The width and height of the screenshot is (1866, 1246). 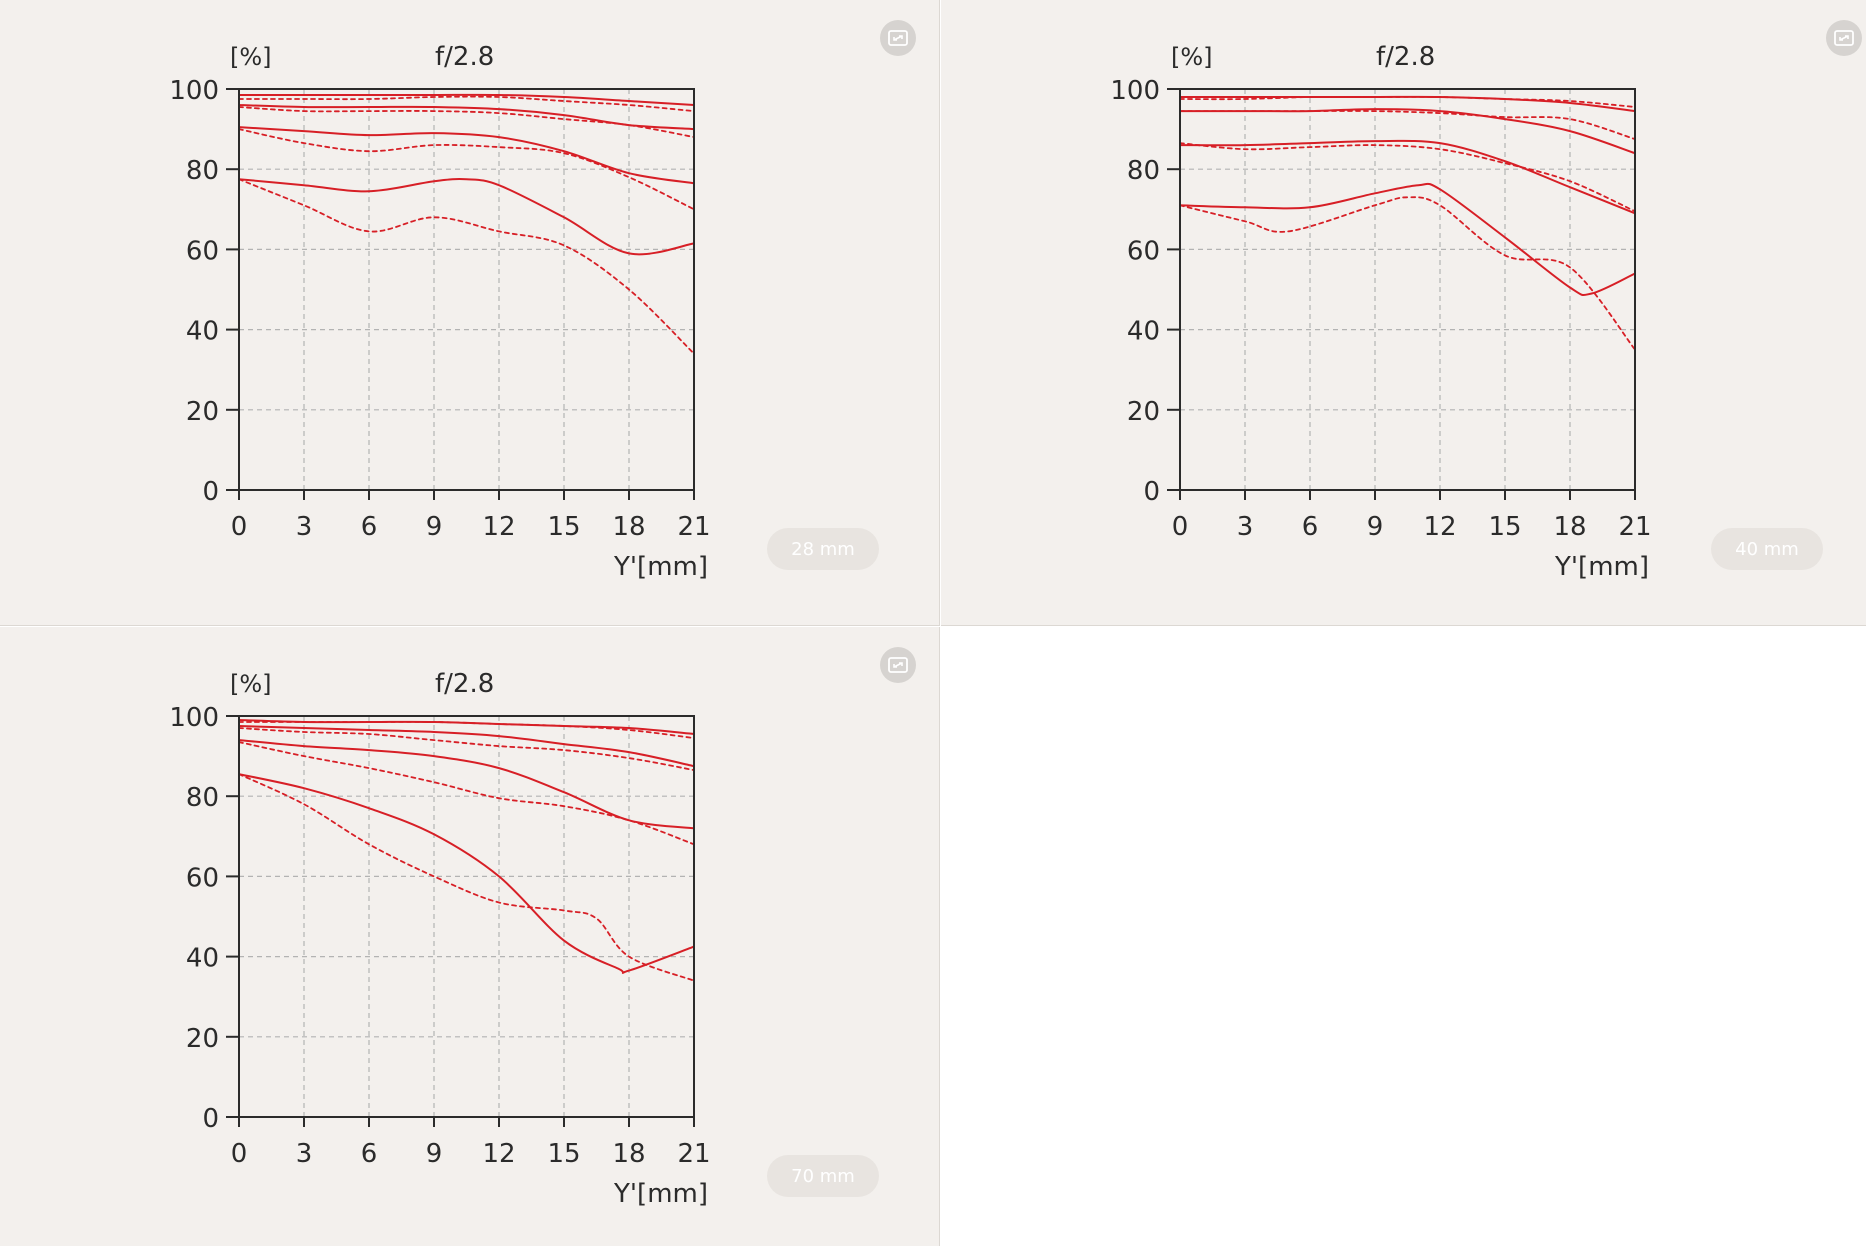 What do you see at coordinates (1767, 549) in the screenshot?
I see `focal-length-badge: 40 mm` at bounding box center [1767, 549].